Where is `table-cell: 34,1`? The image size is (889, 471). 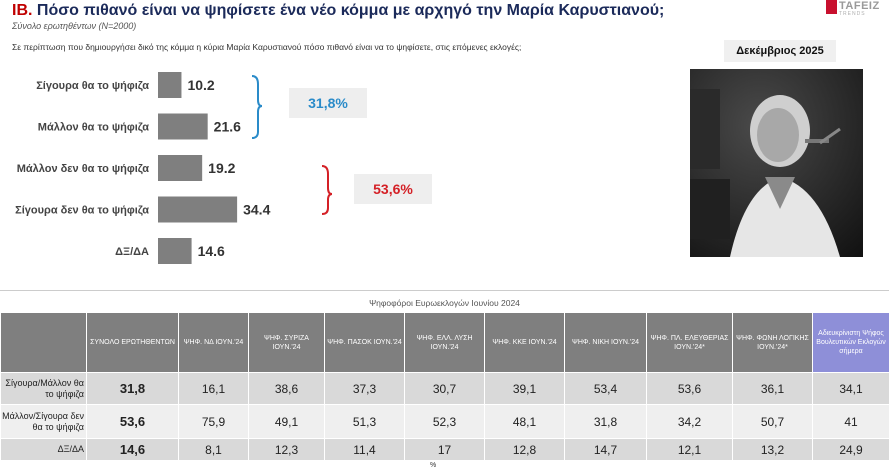
table-cell: 34,1 is located at coordinates (850, 388).